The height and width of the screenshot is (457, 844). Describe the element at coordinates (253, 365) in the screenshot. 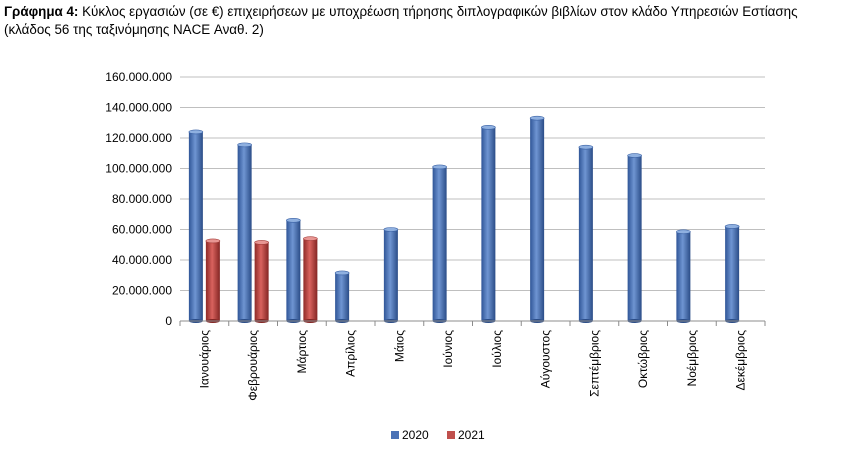

I see `x-tick-label: Φεβρουάριος` at that location.